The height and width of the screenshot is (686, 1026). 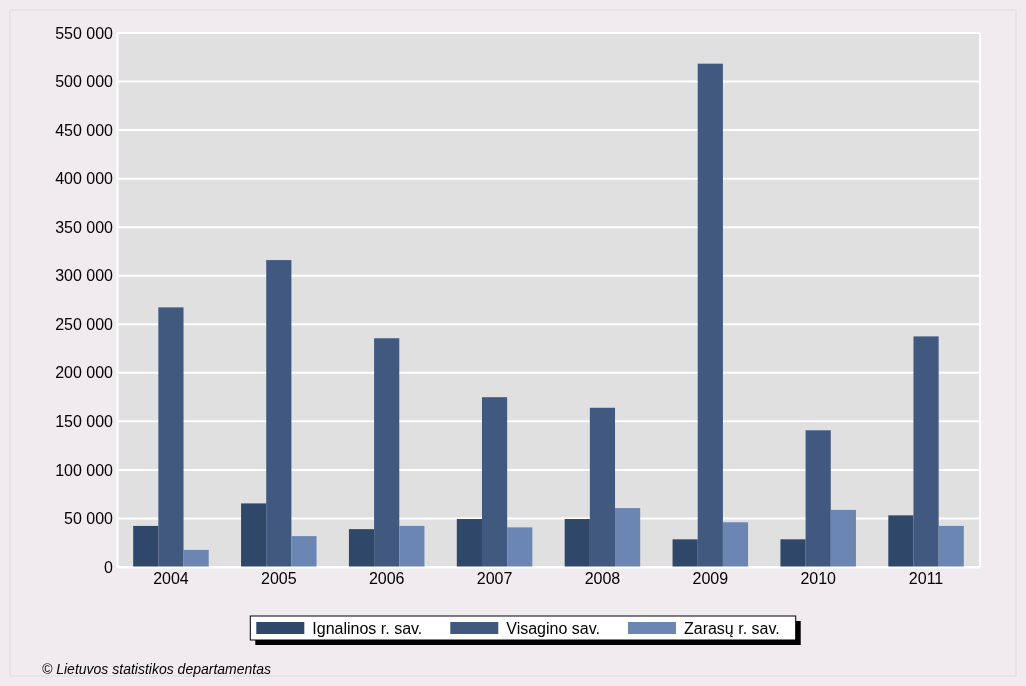 What do you see at coordinates (156, 669) in the screenshot?
I see `text: © Lietuvos statistikos departamentas` at bounding box center [156, 669].